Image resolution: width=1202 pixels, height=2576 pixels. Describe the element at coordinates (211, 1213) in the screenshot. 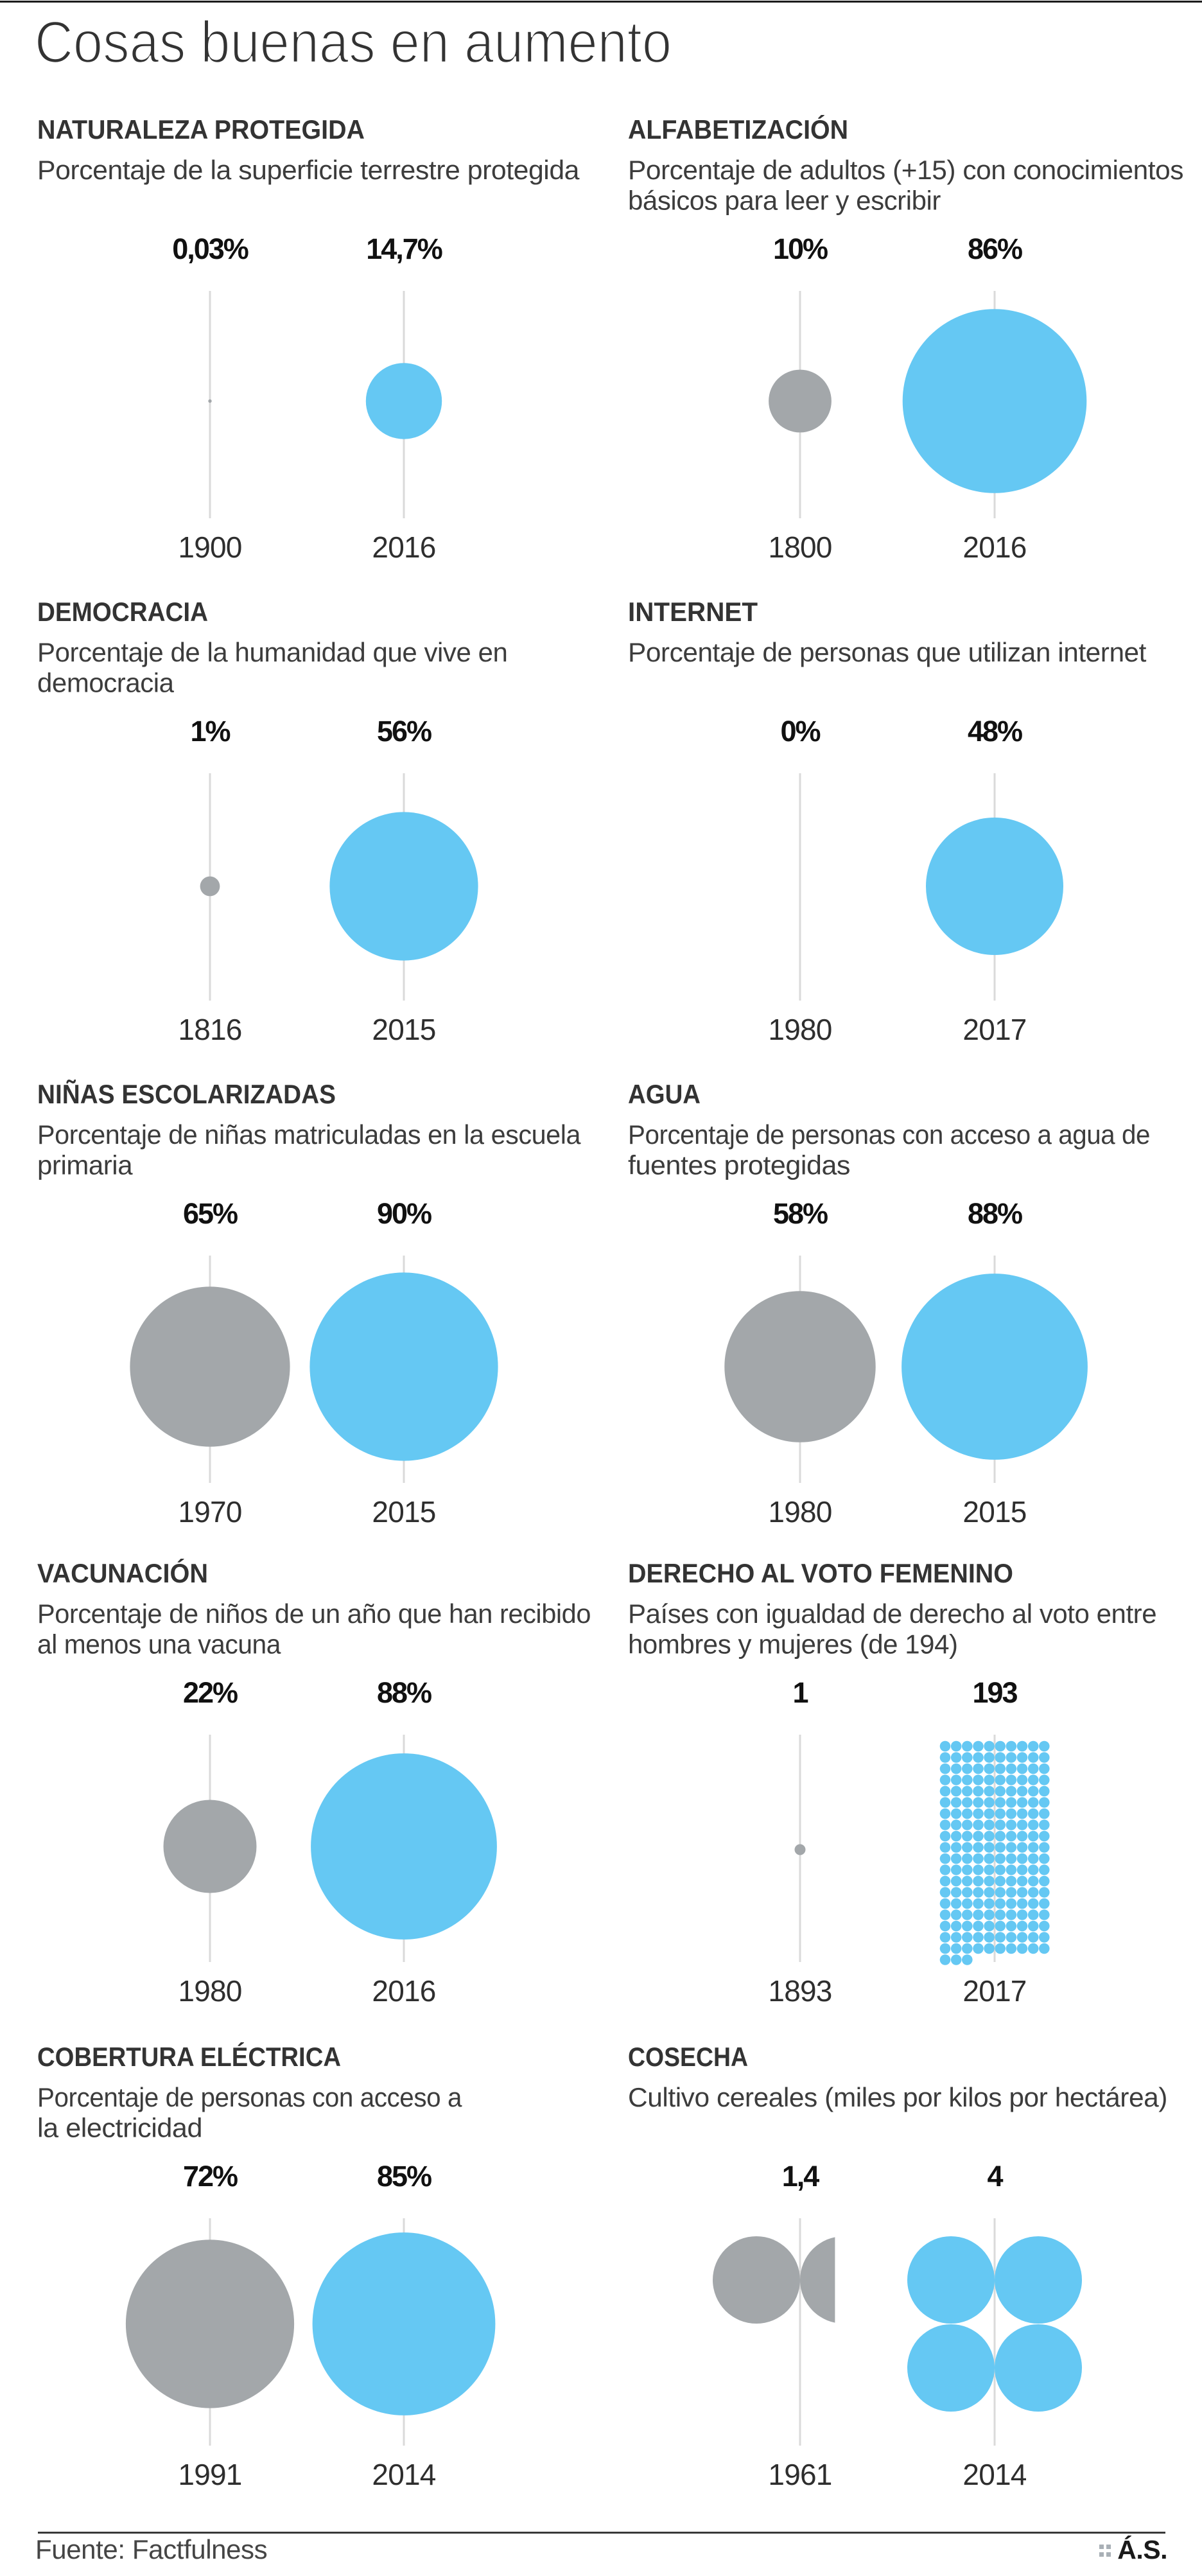

I see `svg-text: 65%` at that location.